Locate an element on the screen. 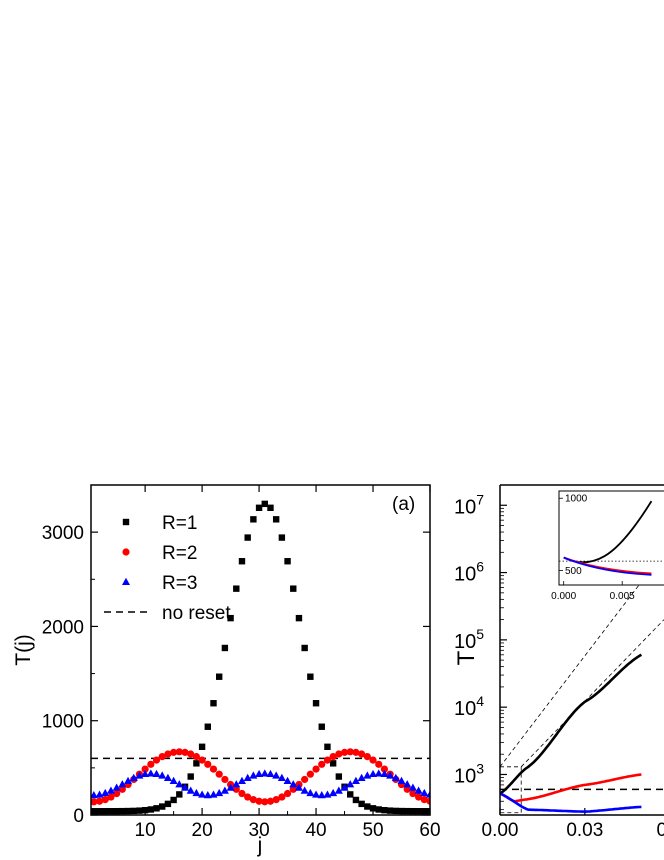  inset-series is located at coordinates (611, 538).